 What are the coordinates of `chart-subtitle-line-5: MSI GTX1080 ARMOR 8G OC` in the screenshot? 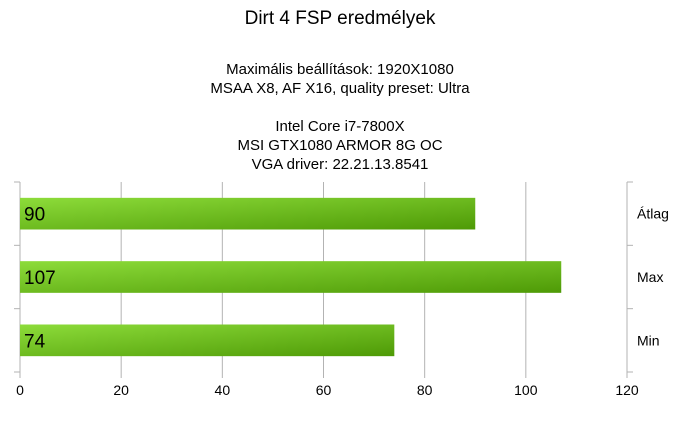 It's located at (340, 145).